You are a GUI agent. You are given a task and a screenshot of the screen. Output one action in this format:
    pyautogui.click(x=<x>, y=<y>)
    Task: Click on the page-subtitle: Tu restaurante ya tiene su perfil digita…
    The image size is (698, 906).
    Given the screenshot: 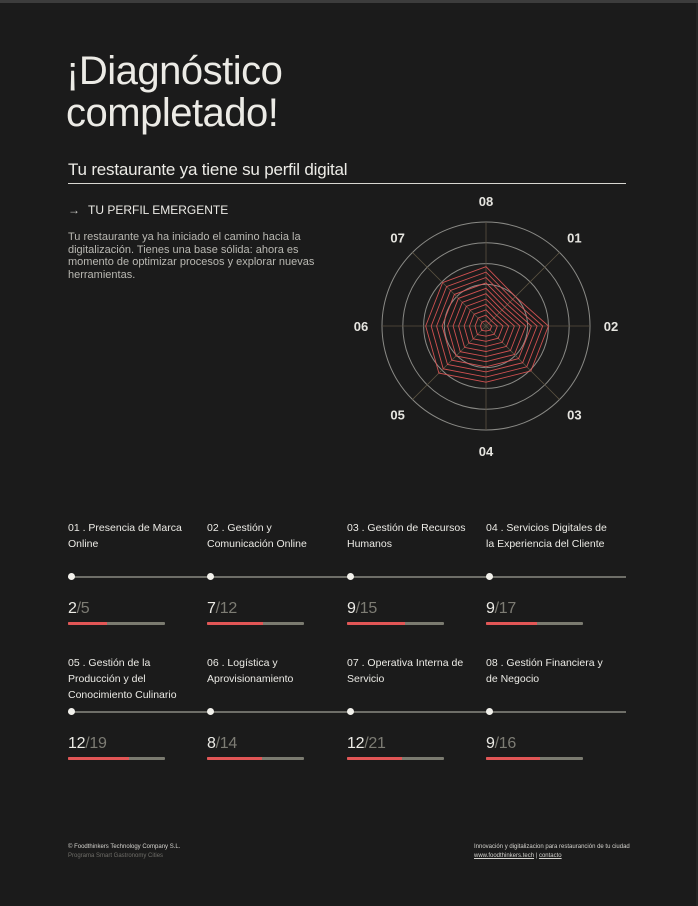 What is the action you would take?
    pyautogui.click(x=208, y=169)
    